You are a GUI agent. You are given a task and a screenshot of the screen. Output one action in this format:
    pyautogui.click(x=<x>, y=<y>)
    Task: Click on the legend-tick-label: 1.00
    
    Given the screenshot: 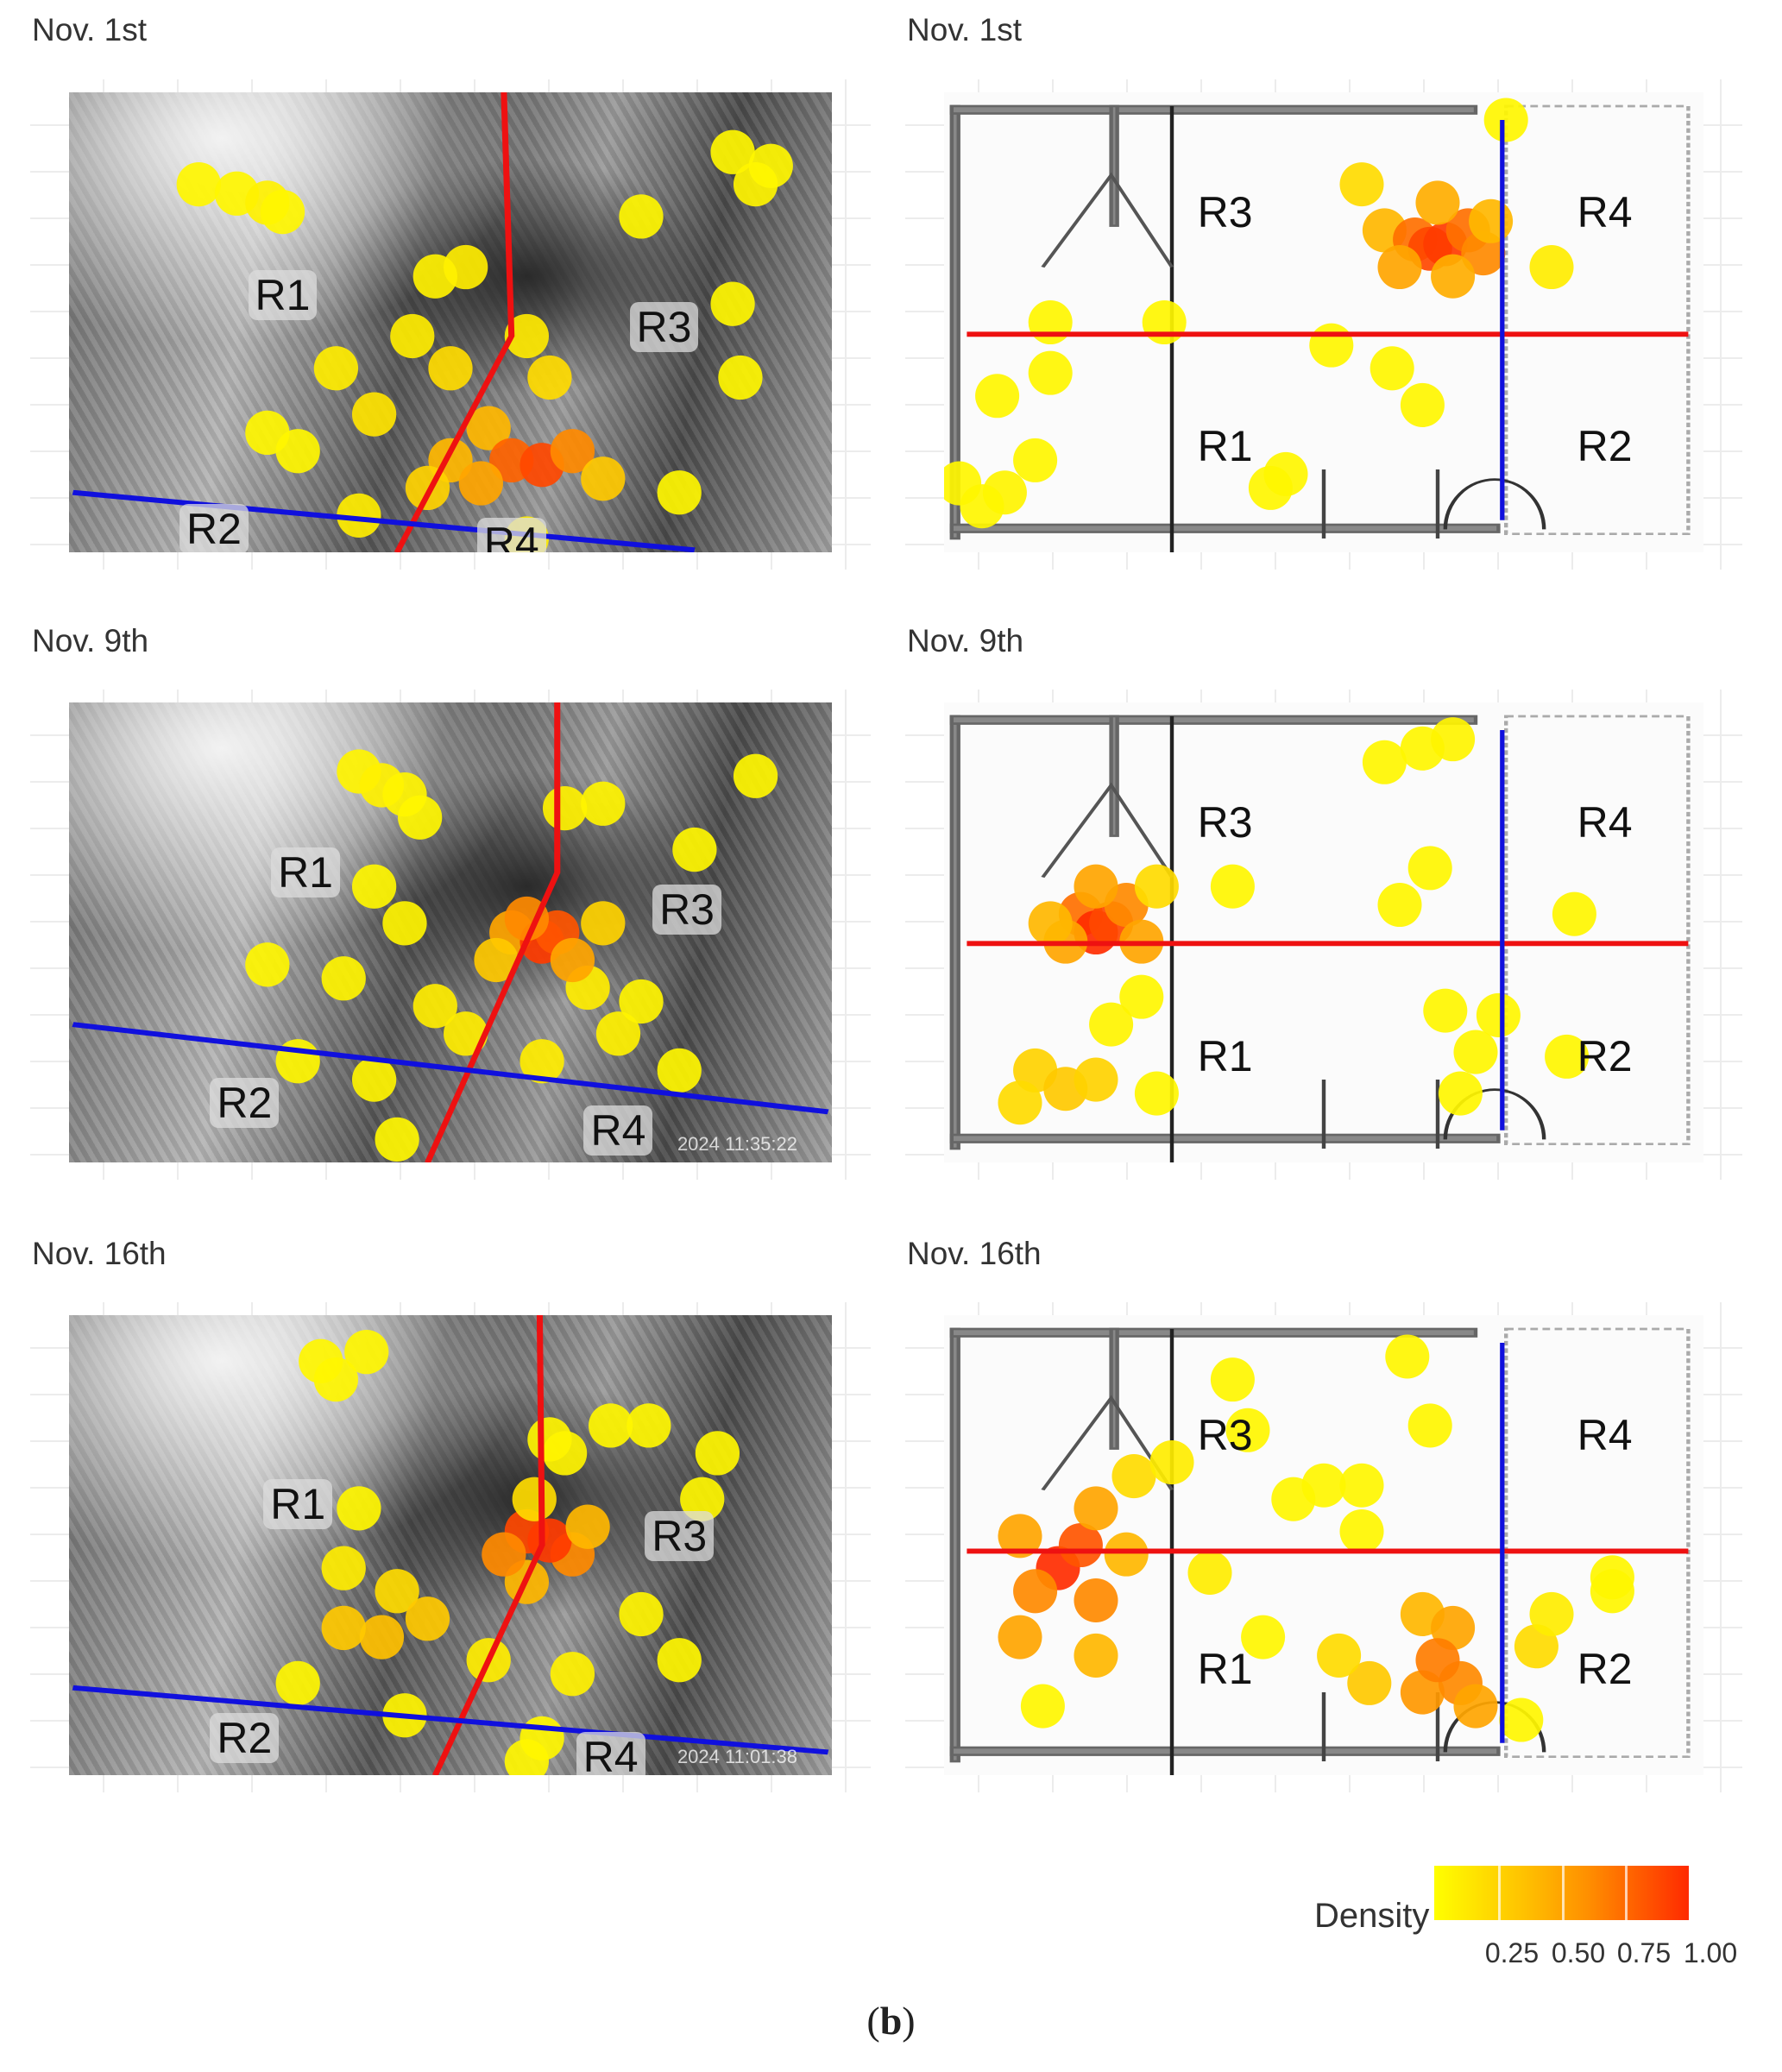 What is the action you would take?
    pyautogui.click(x=1711, y=1953)
    